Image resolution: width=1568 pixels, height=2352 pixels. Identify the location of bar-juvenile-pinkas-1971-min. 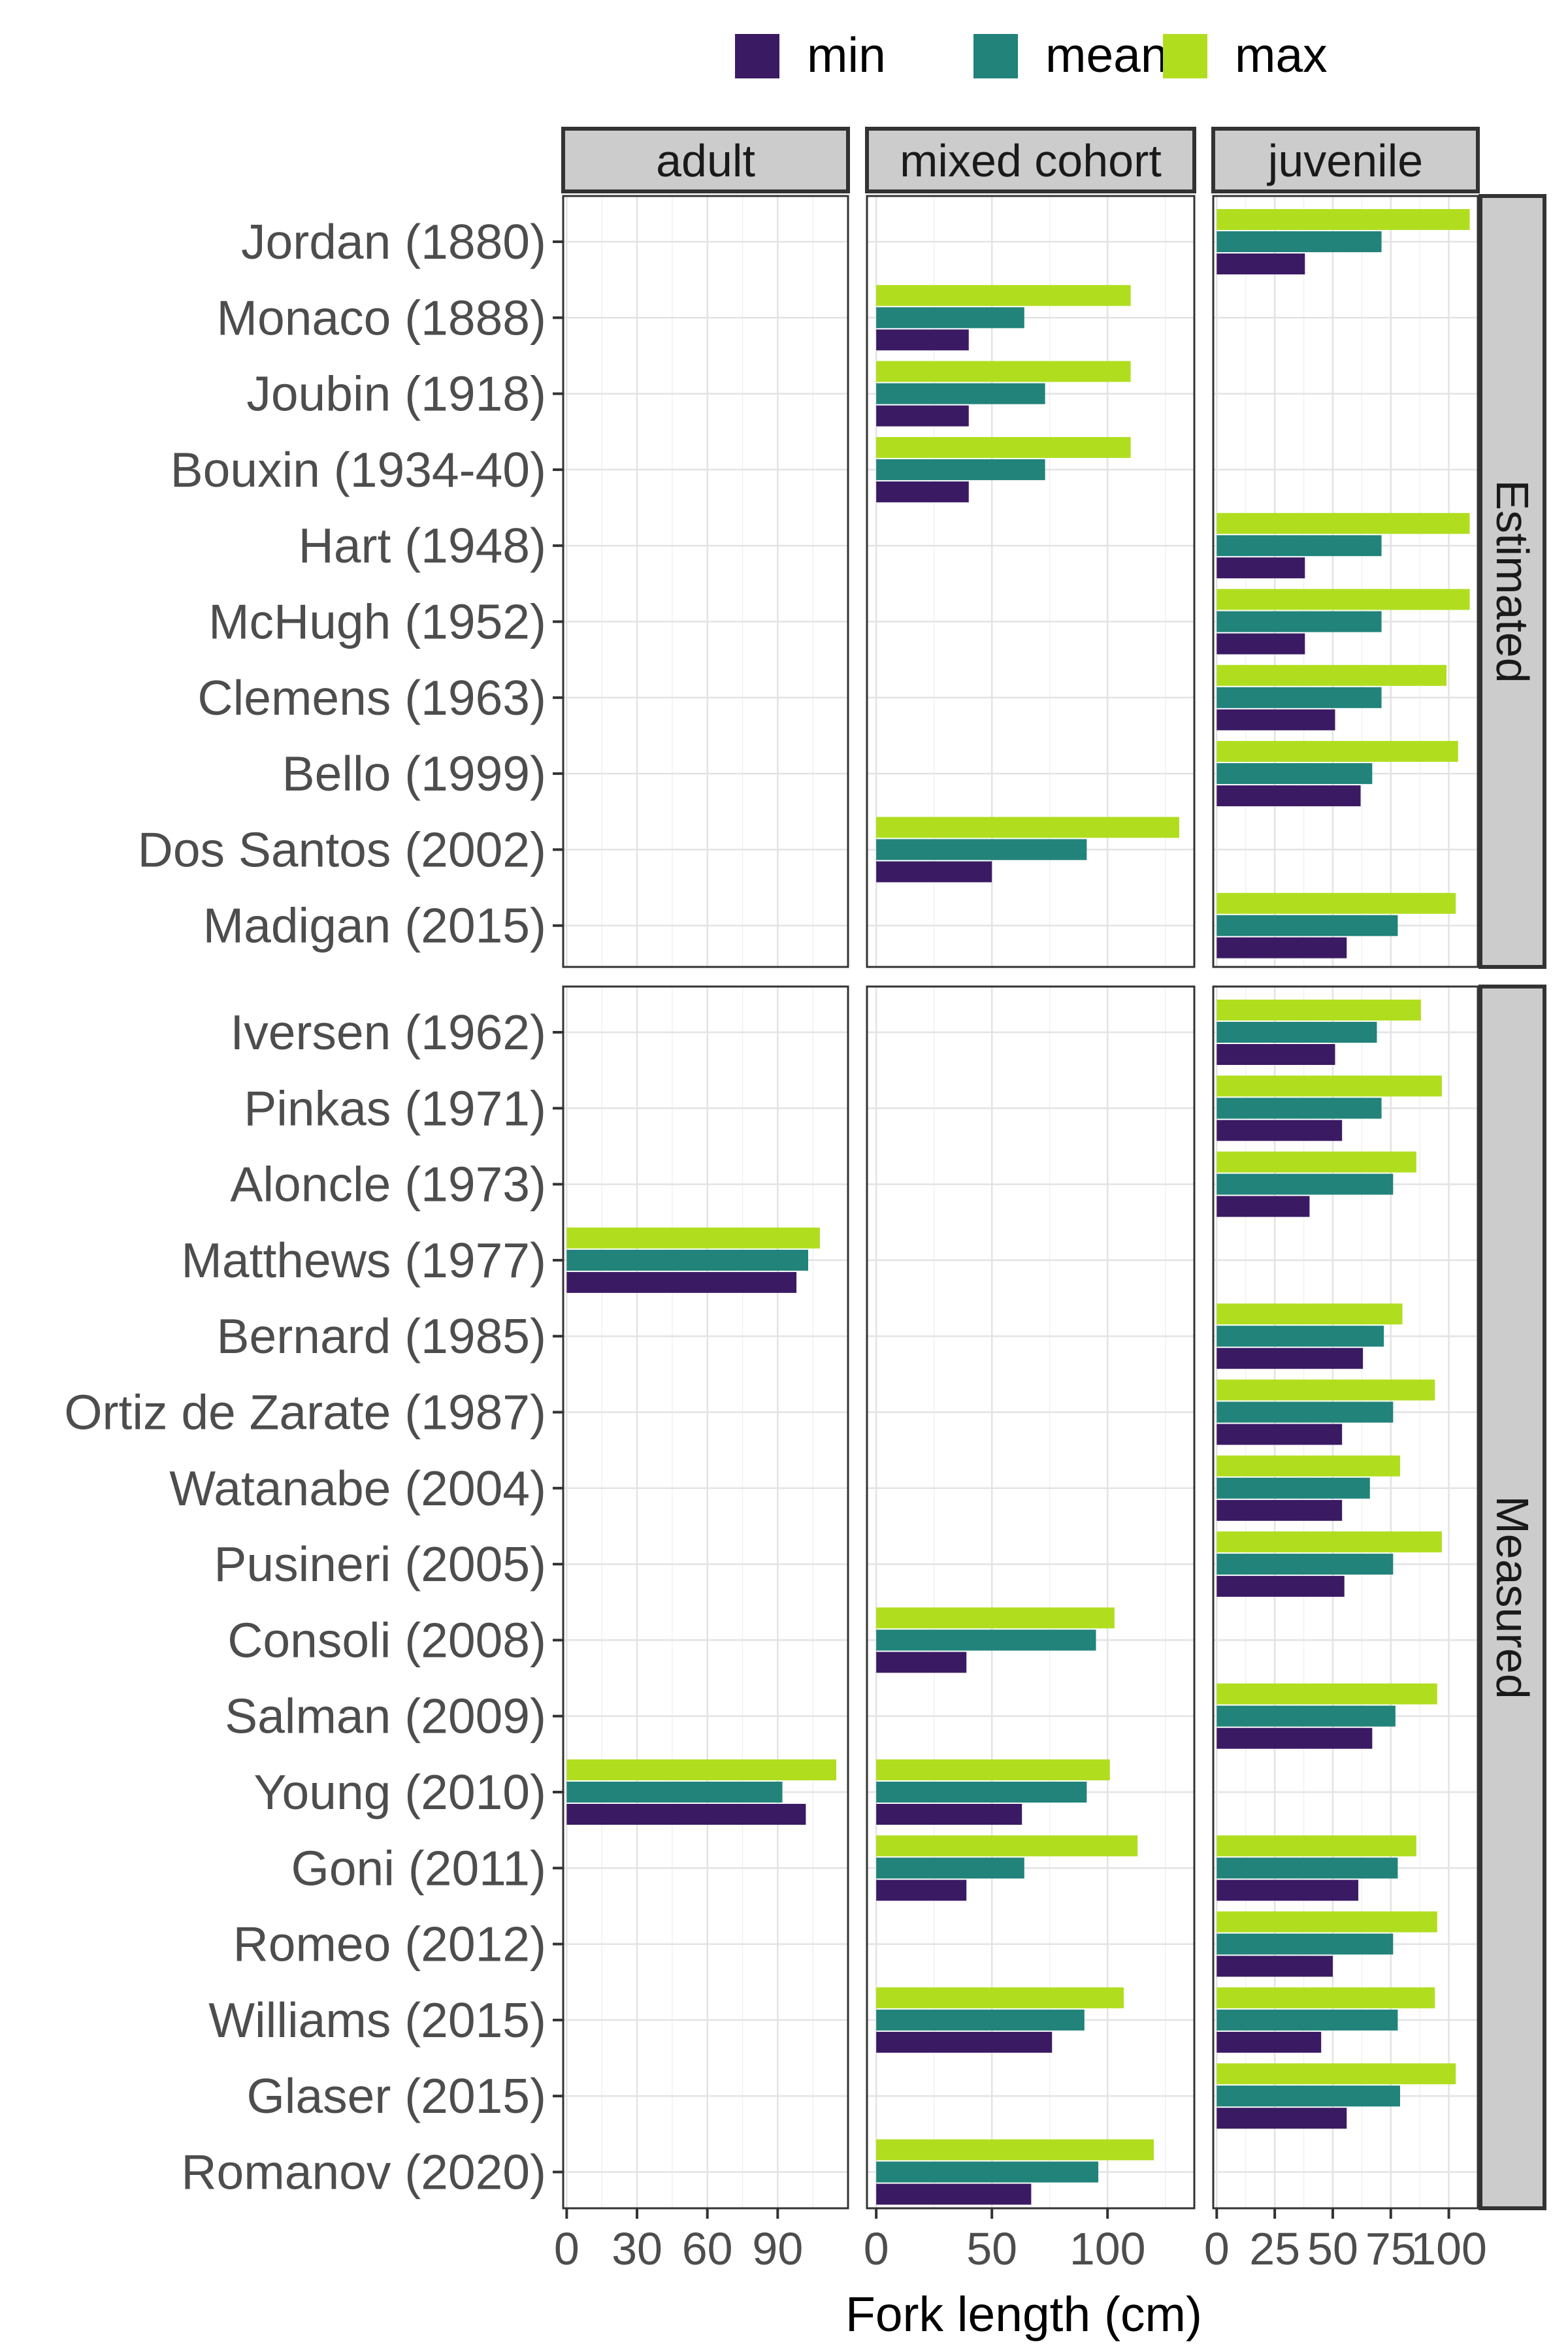
(1280, 1130).